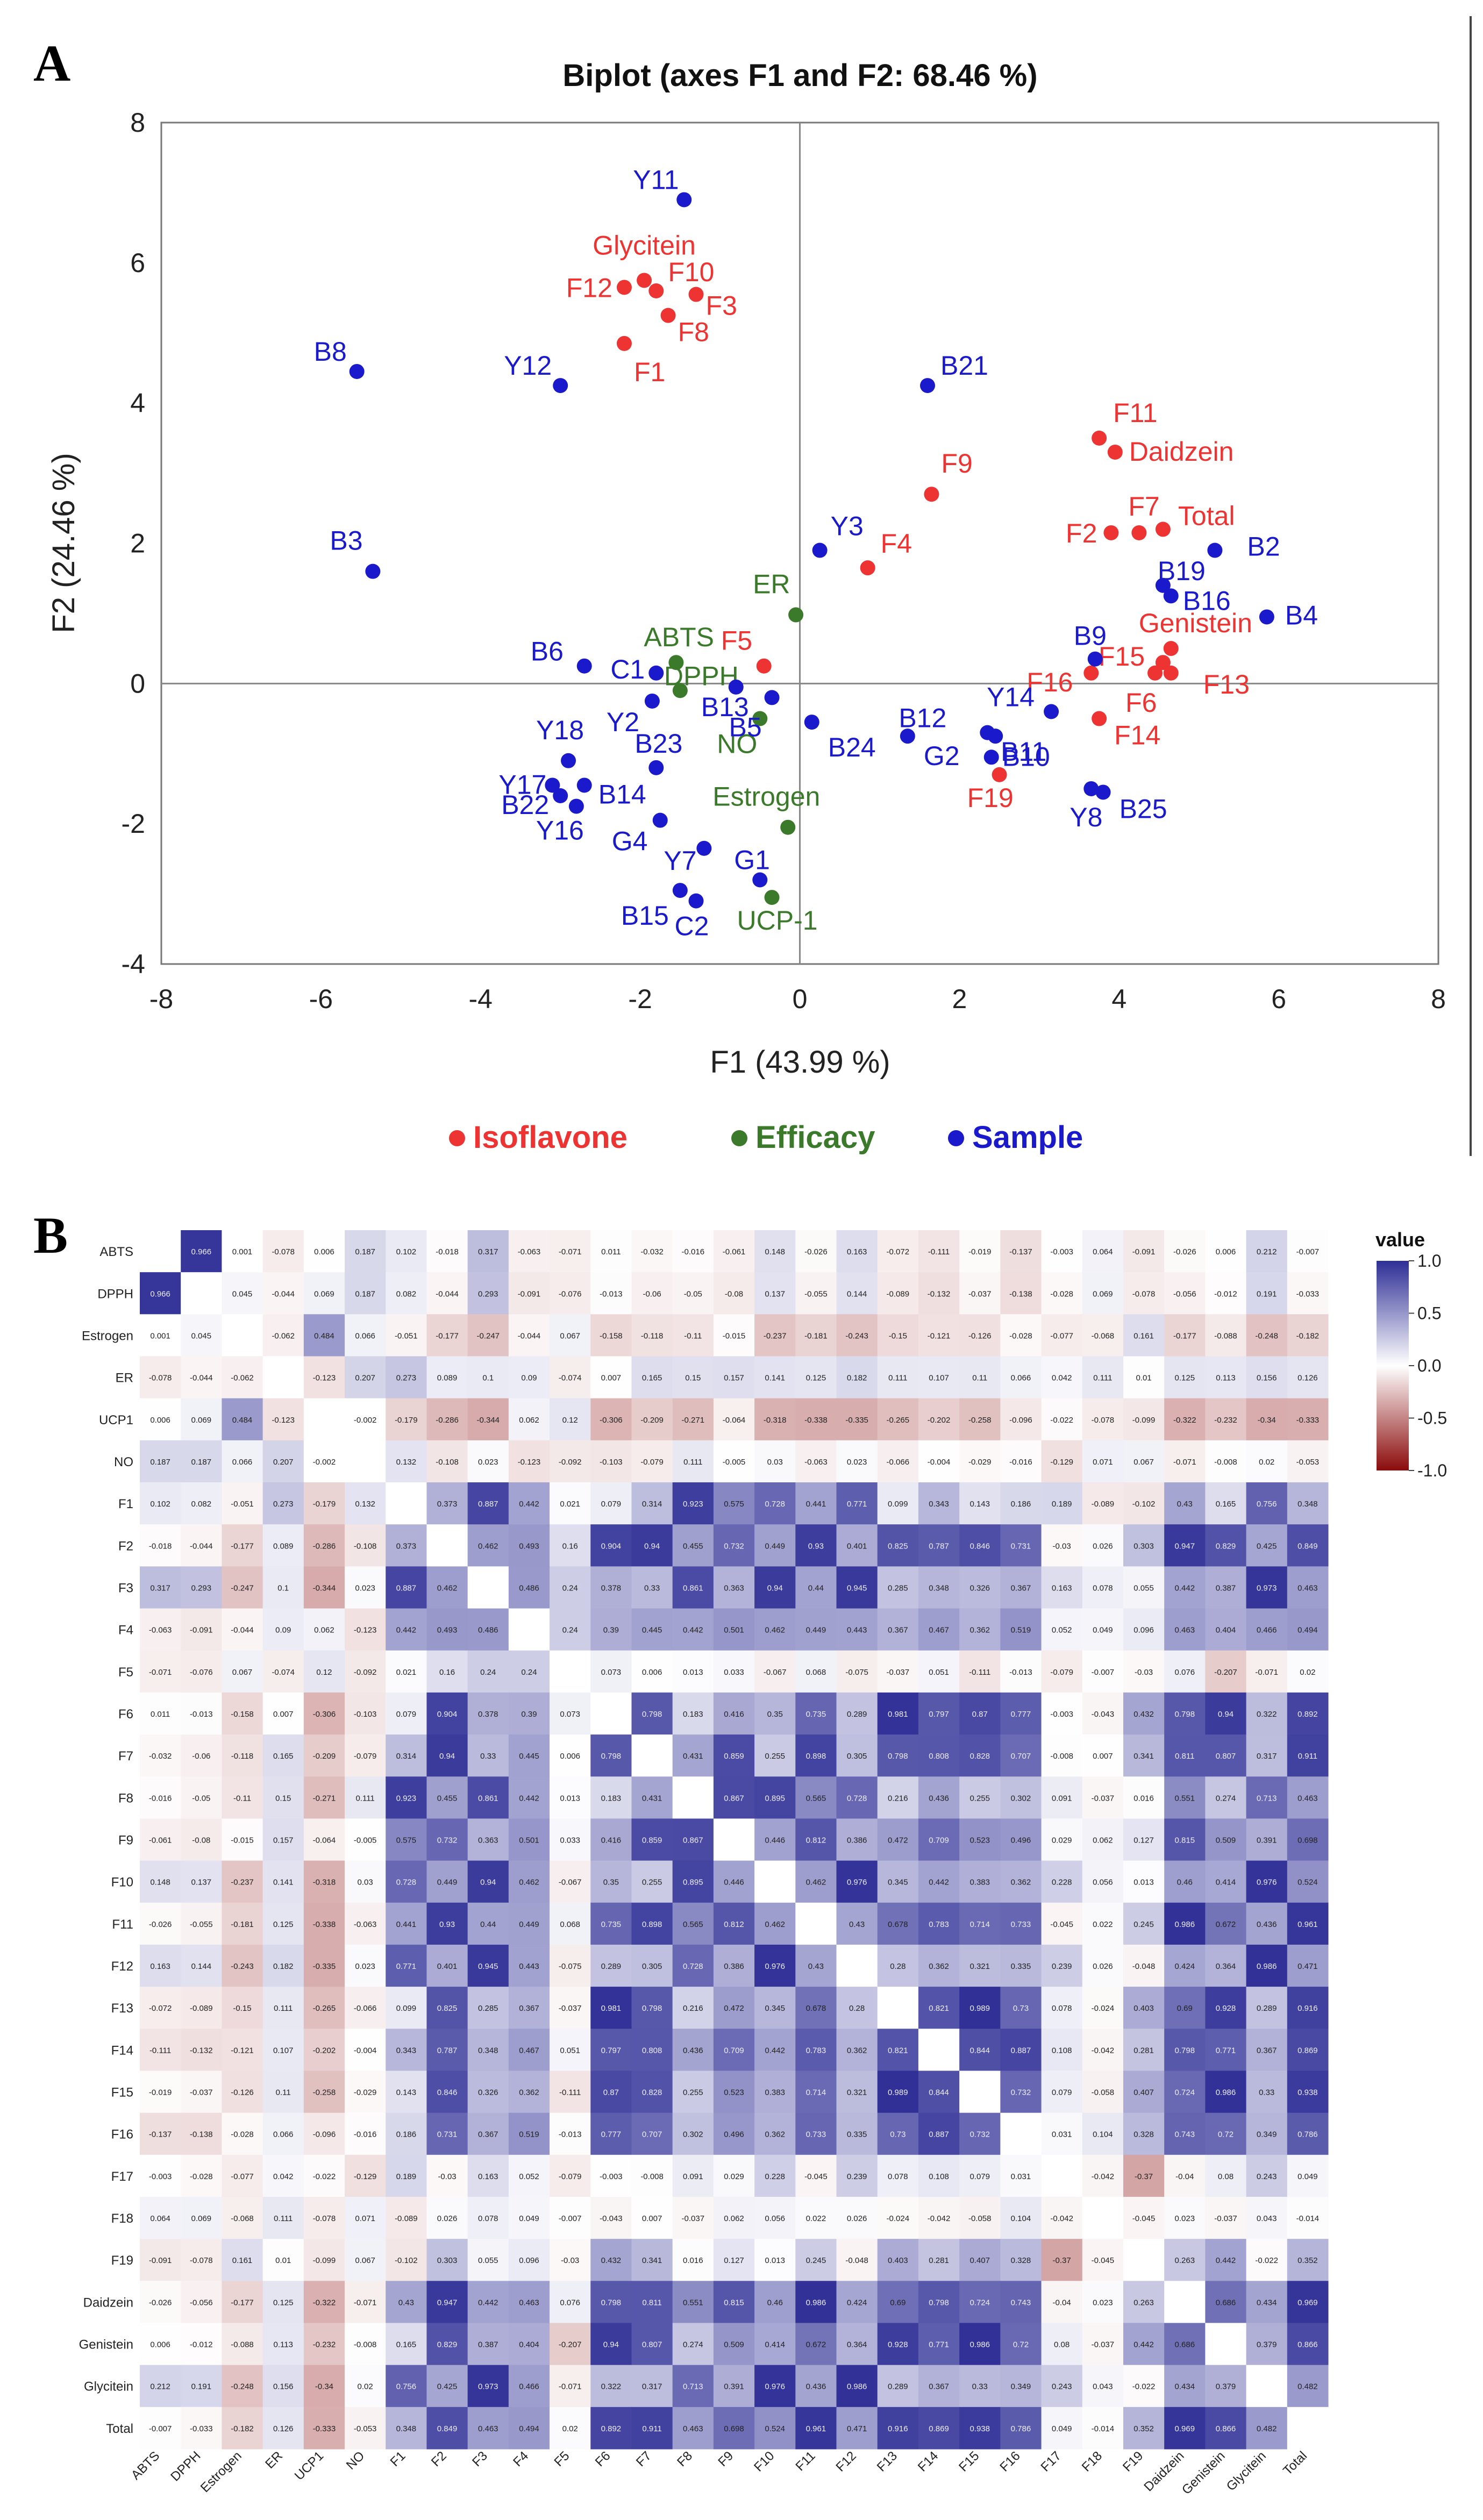 The width and height of the screenshot is (1483, 2520). What do you see at coordinates (775, 1839) in the screenshot?
I see `heatmap-cell-f9-f10` at bounding box center [775, 1839].